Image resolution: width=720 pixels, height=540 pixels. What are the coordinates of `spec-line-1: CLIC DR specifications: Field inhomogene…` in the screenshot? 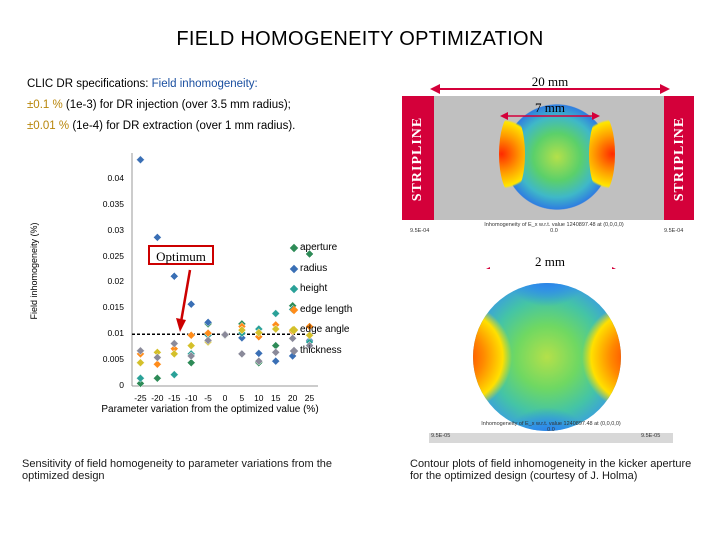 It's located at (142, 84).